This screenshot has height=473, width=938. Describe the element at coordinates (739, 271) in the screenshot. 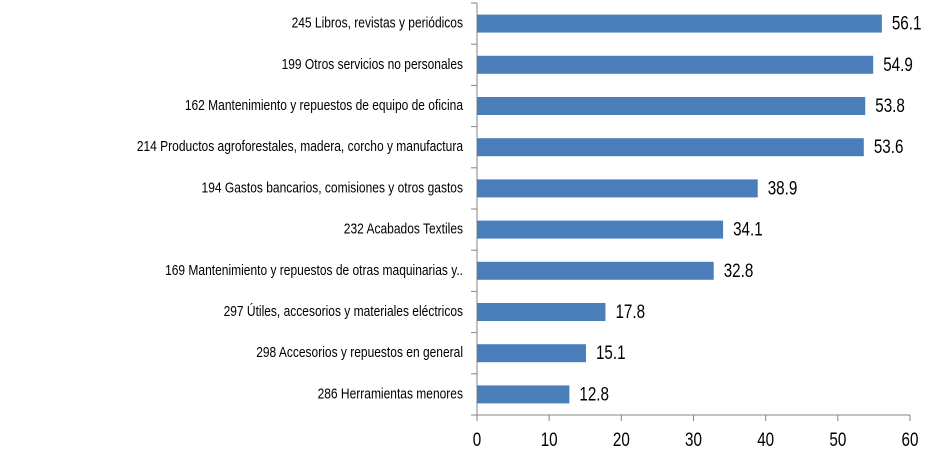

I see `value-label: 32.8` at that location.